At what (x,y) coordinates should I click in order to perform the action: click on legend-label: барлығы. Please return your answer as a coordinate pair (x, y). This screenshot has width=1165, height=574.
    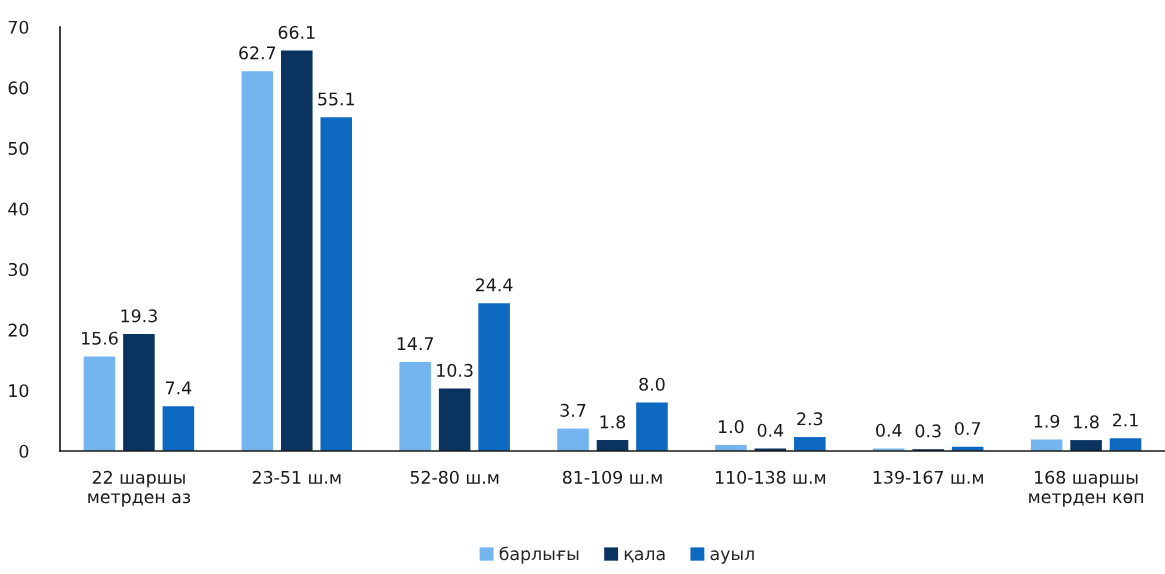
    Looking at the image, I should click on (539, 555).